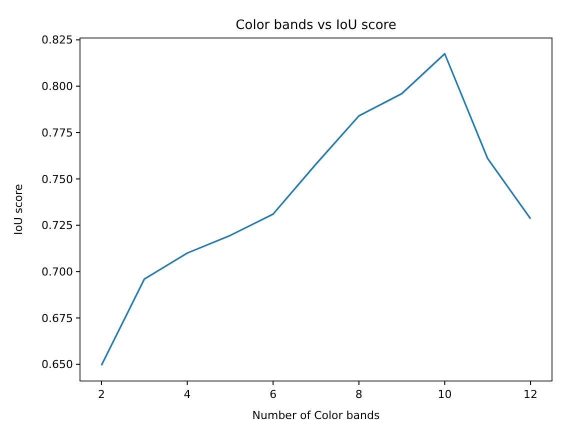 The width and height of the screenshot is (568, 441). What do you see at coordinates (358, 394) in the screenshot?
I see `x-tick-label: 8` at bounding box center [358, 394].